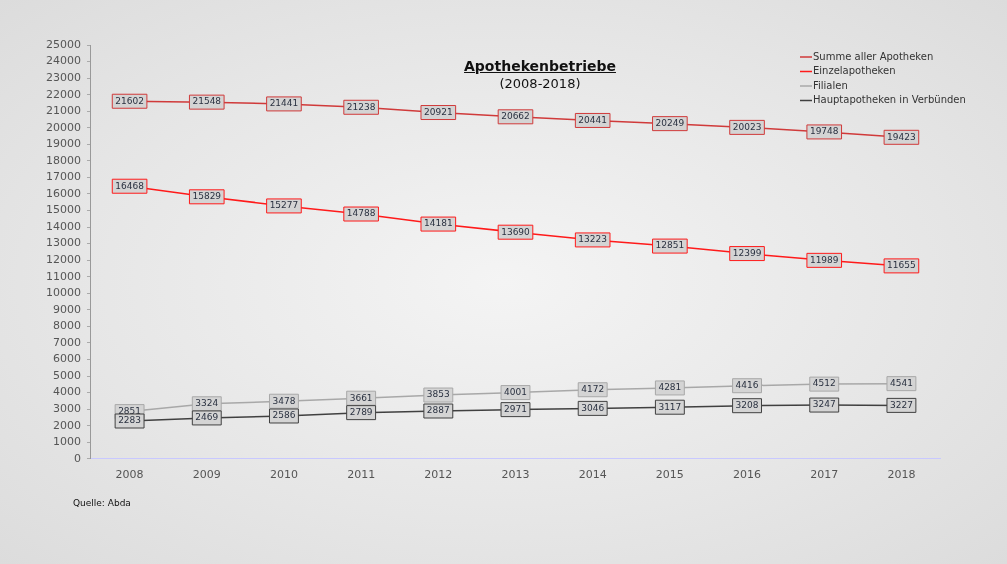 The height and width of the screenshot is (564, 1007). I want to click on y-tick-label: 21000, so click(63, 111).